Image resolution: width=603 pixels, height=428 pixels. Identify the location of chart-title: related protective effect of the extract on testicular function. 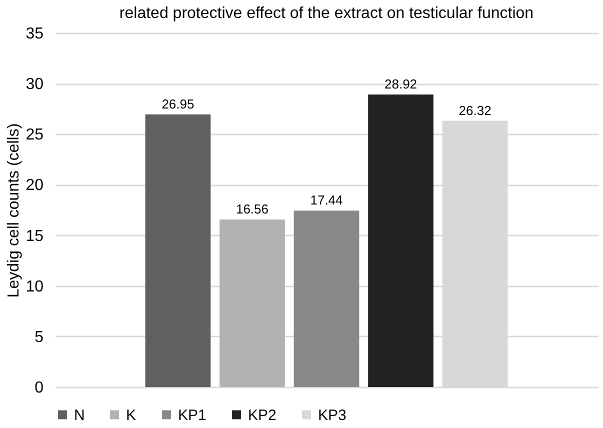
(326, 13).